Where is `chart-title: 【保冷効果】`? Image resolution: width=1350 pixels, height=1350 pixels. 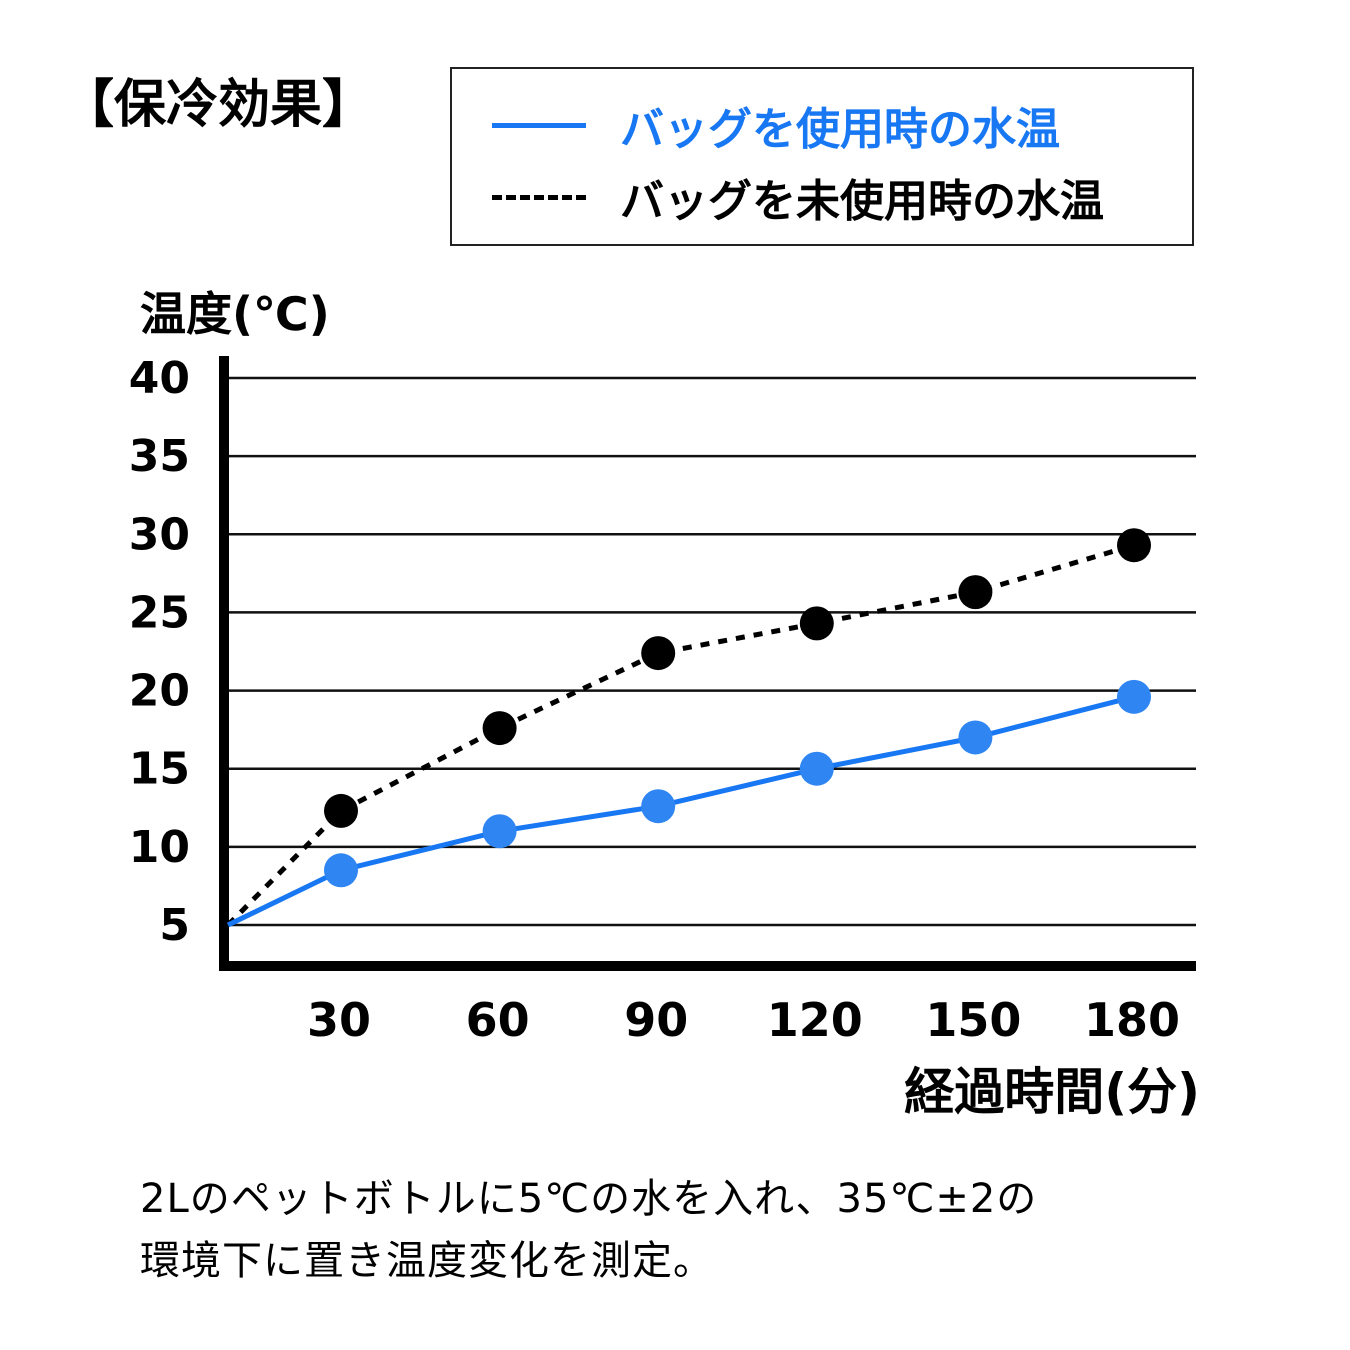 chart-title: 【保冷効果】 is located at coordinates (218, 105).